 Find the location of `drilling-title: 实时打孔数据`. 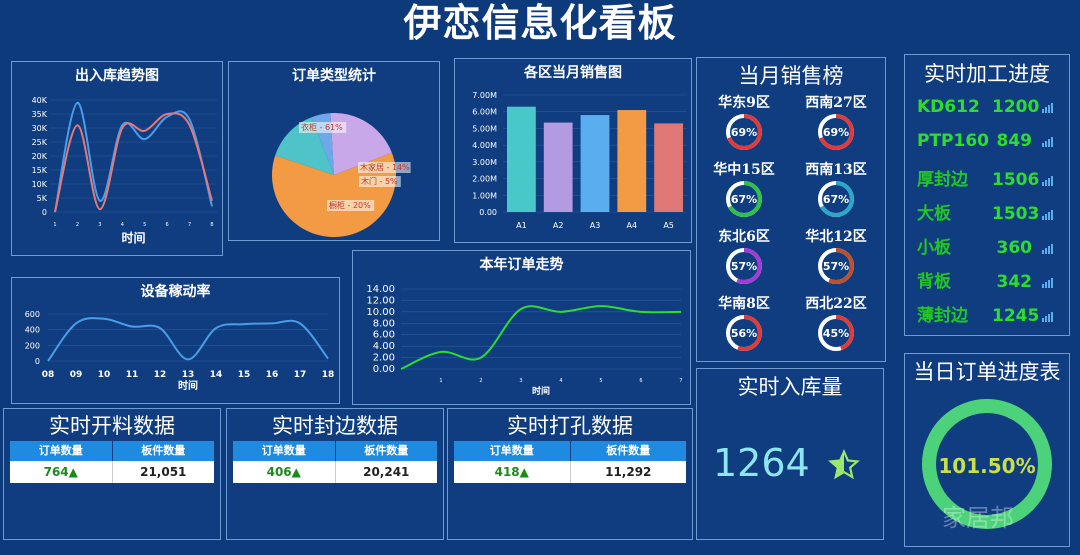

drilling-title: 实时打孔数据 is located at coordinates (570, 426).